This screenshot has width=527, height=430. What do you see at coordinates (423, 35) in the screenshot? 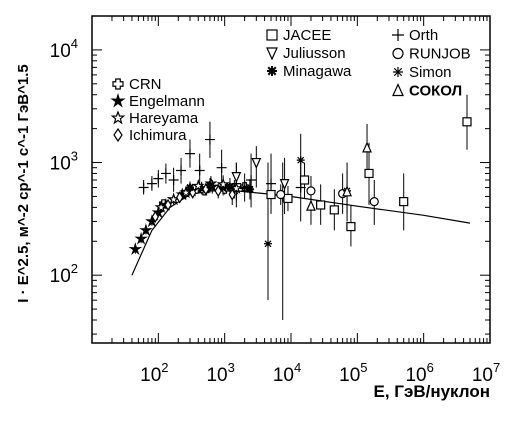
I see `legend-label: Orth` at bounding box center [423, 35].